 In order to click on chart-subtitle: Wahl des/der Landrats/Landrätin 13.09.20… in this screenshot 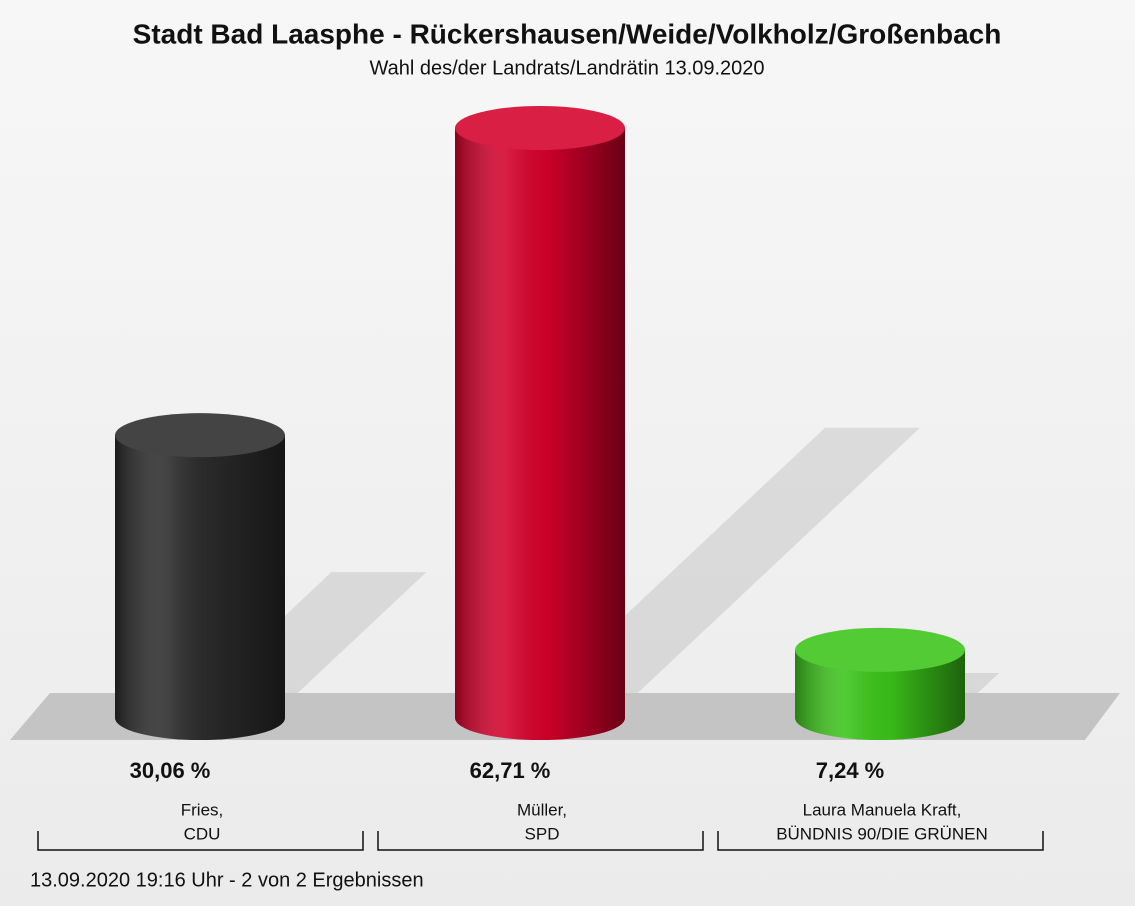, I will do `click(566, 68)`.